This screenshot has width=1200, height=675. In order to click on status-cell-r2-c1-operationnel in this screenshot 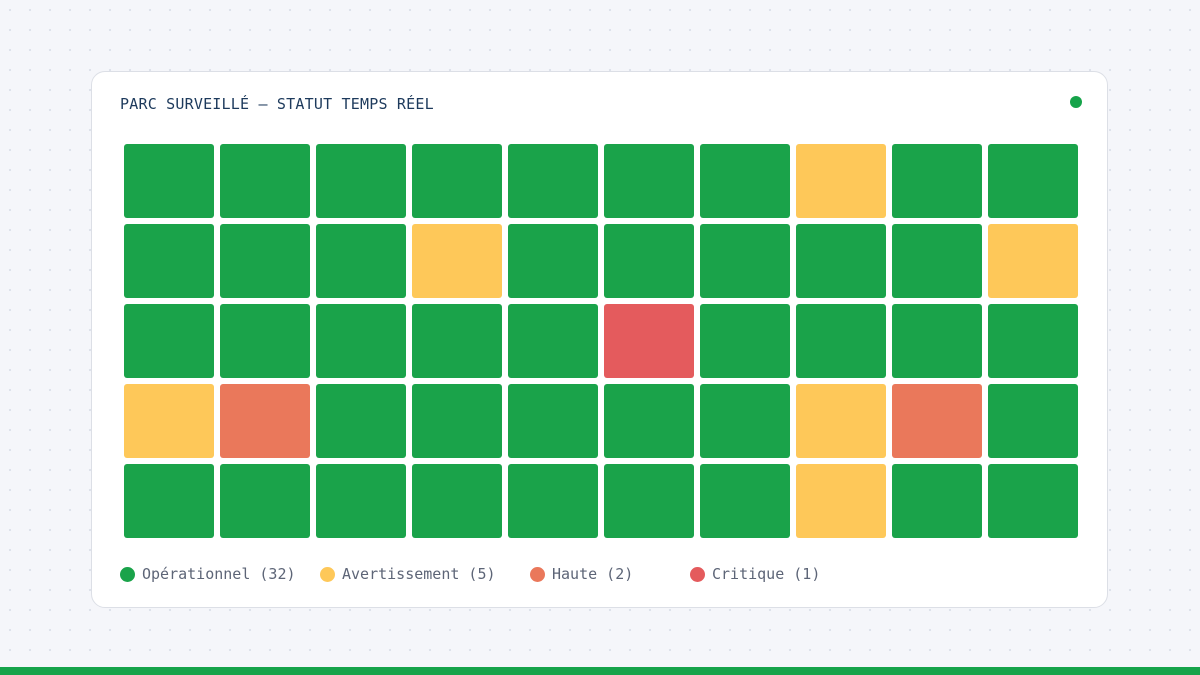, I will do `click(169, 261)`.